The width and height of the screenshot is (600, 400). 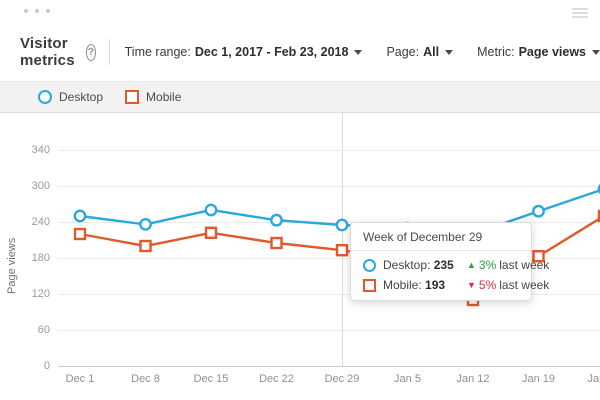 I want to click on filter-value: Page views, so click(x=552, y=52).